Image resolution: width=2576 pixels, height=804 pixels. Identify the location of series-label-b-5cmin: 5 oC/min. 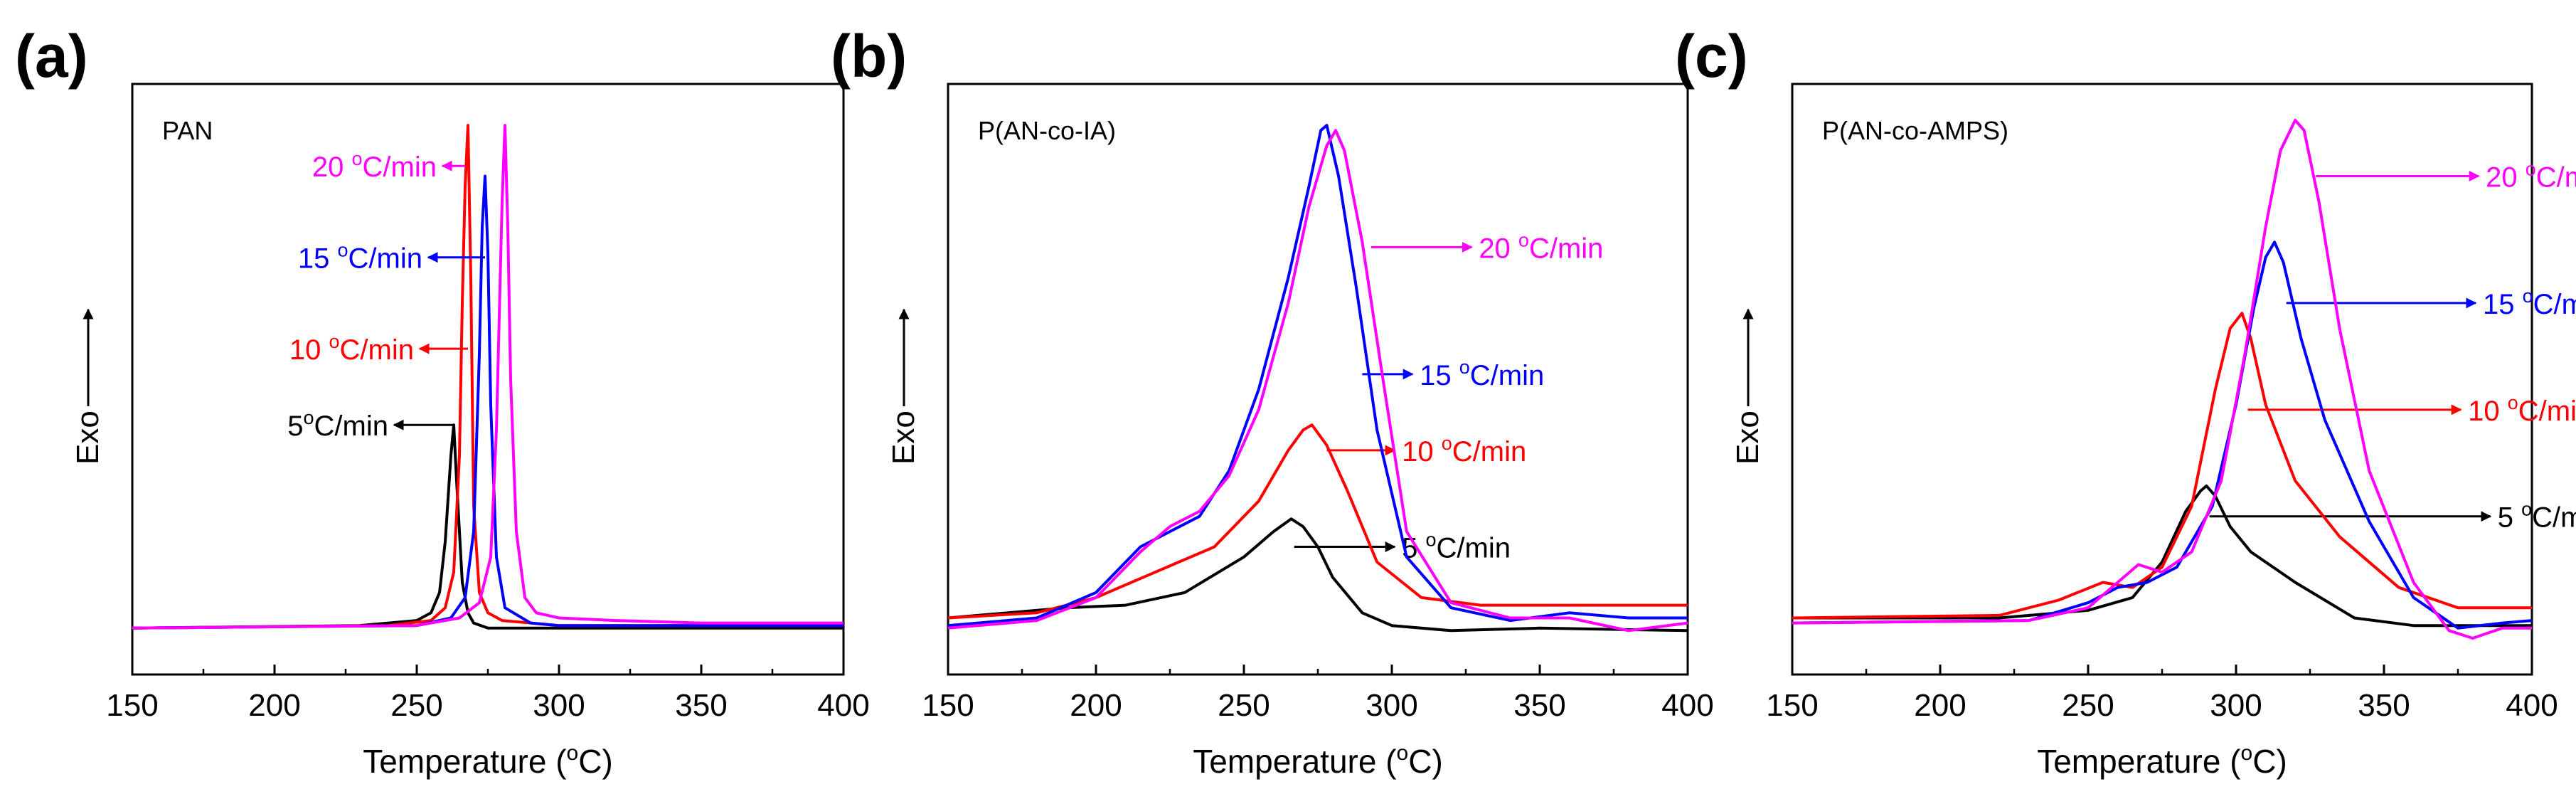
(1456, 546).